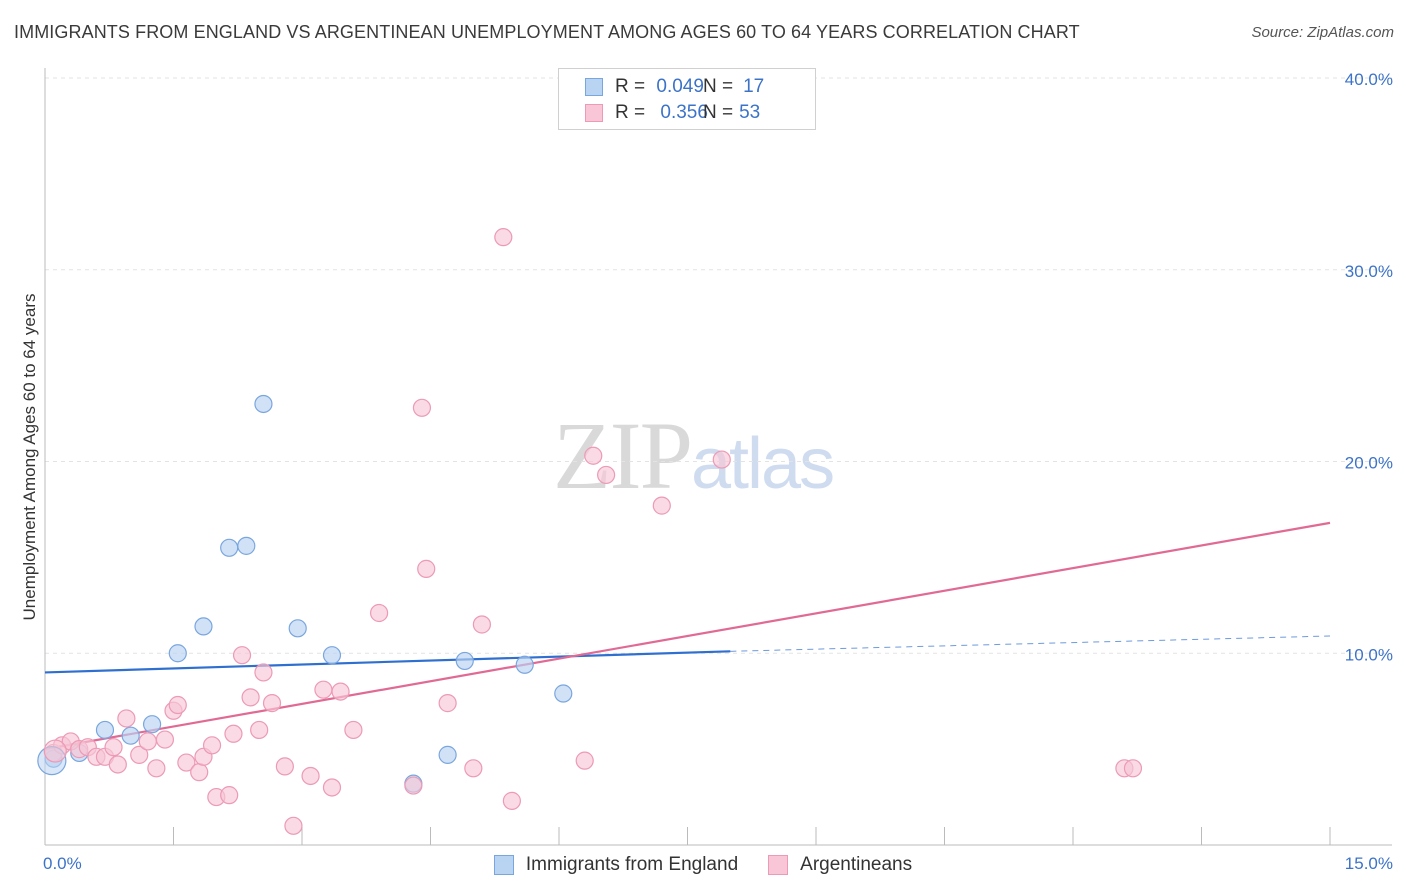 The width and height of the screenshot is (1406, 892). I want to click on legend-row-argentina: R = 0.356 N = 53, so click(672, 113).